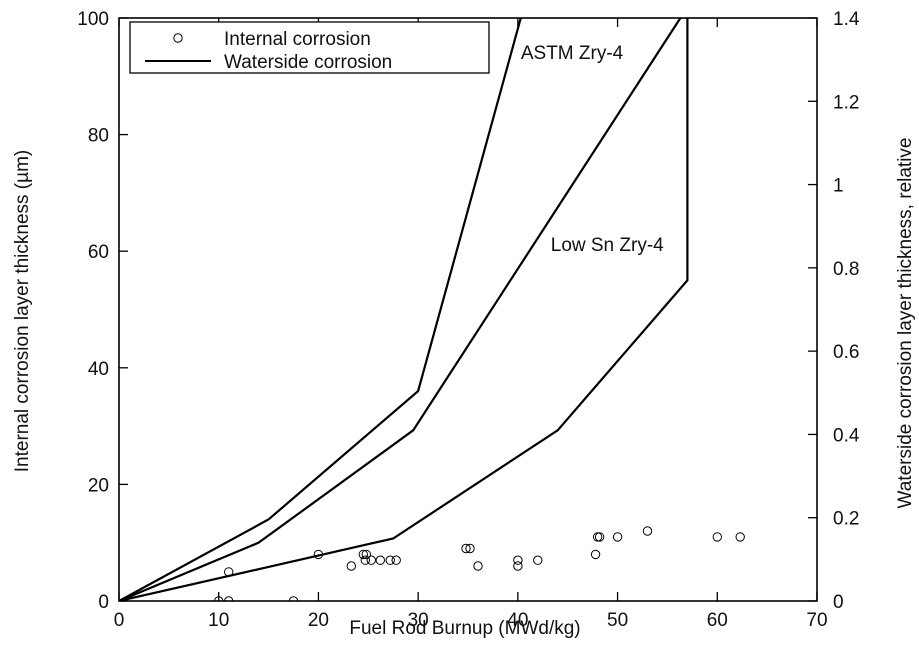 This screenshot has height=645, width=919. I want to click on y2-tick-label: 1, so click(838, 186).